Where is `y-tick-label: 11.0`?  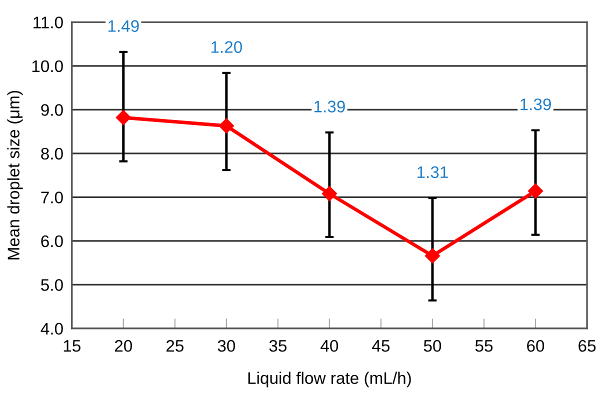 y-tick-label: 11.0 is located at coordinates (48, 22).